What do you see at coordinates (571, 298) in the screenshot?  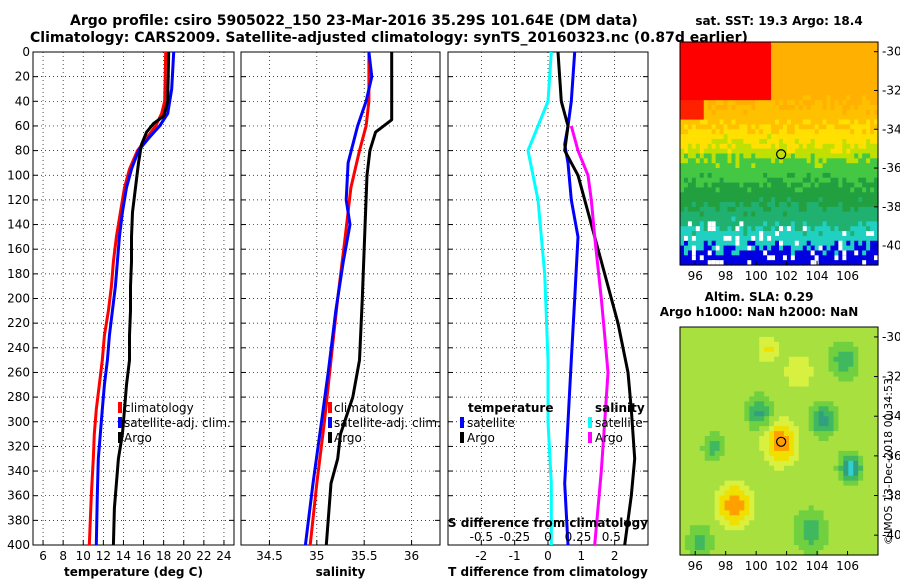 I see `series-line-temperature-satellite` at bounding box center [571, 298].